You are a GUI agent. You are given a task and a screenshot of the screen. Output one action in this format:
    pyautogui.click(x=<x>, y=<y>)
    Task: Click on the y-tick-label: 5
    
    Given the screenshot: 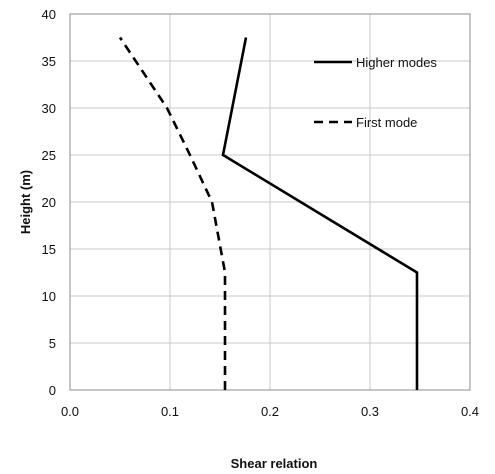 What is the action you would take?
    pyautogui.click(x=52, y=343)
    